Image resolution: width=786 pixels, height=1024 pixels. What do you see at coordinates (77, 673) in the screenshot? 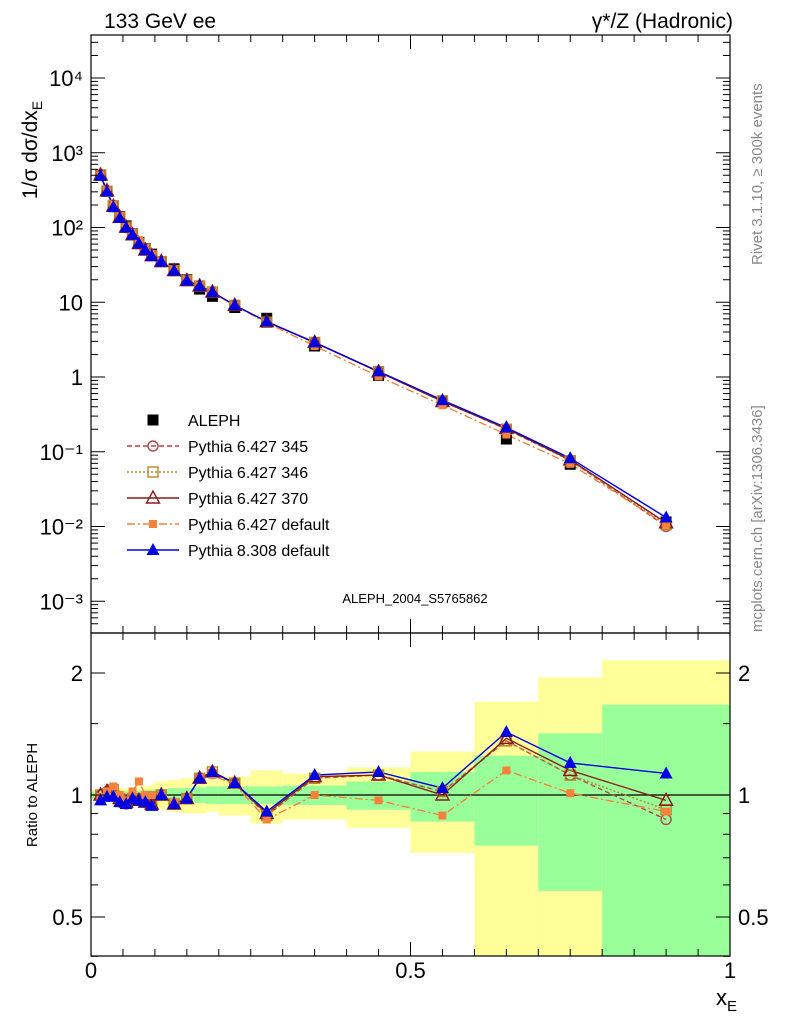
I see `ratio-y-tick-label: 2` at bounding box center [77, 673].